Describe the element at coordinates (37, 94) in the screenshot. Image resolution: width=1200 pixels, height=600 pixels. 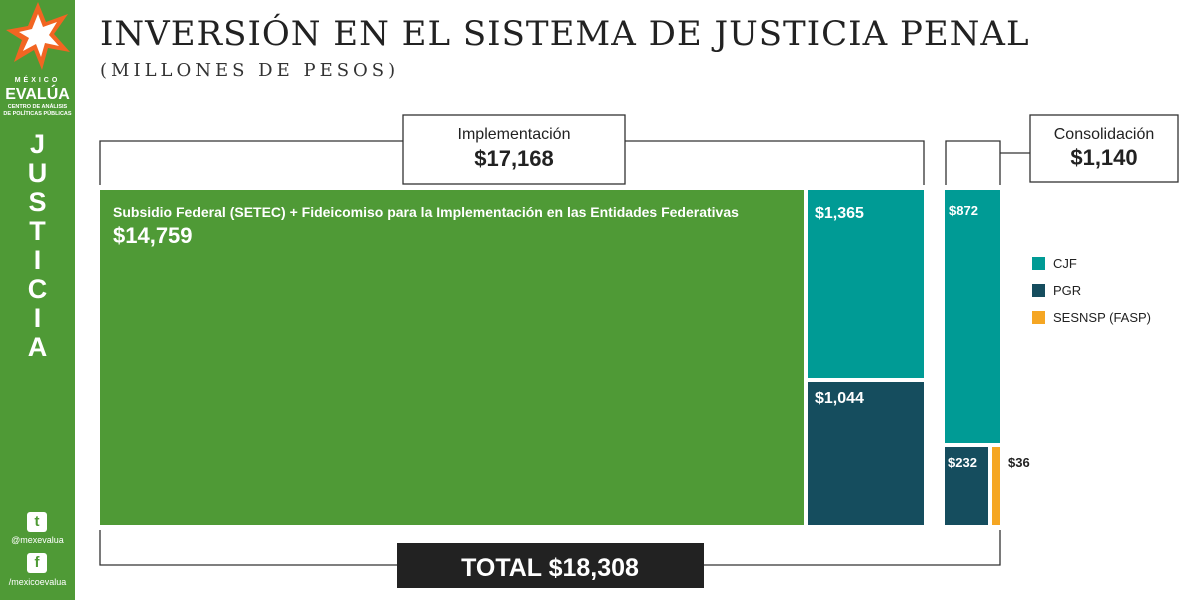
I see `brand-name: EVALÚA` at that location.